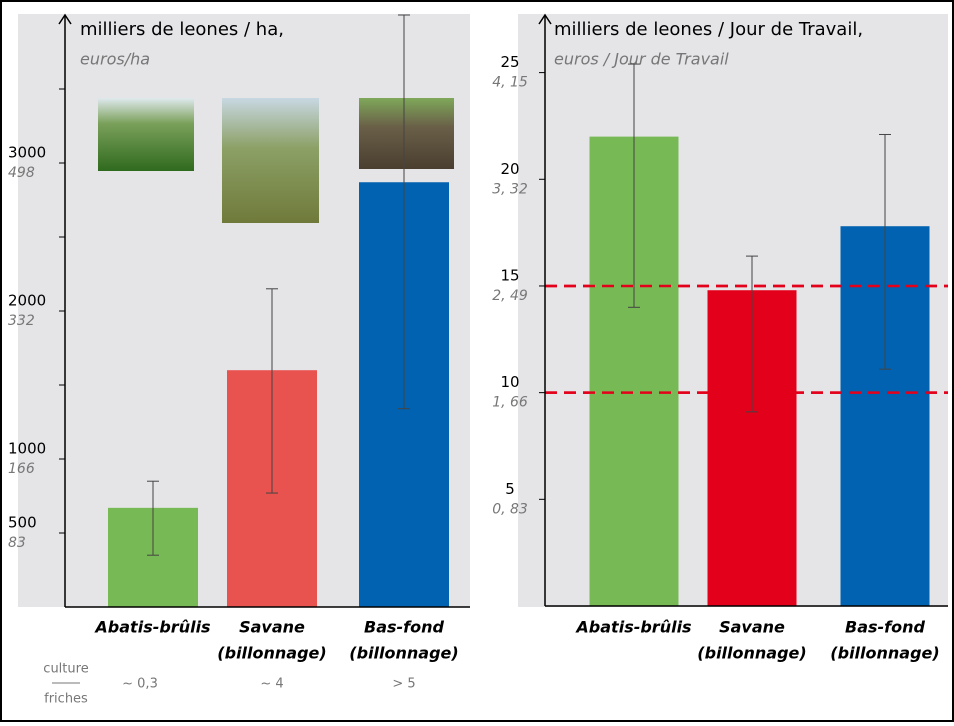 Image resolution: width=954 pixels, height=726 pixels. What do you see at coordinates (21, 469) in the screenshot?
I see `y-tick-label-secondary: 166` at bounding box center [21, 469].